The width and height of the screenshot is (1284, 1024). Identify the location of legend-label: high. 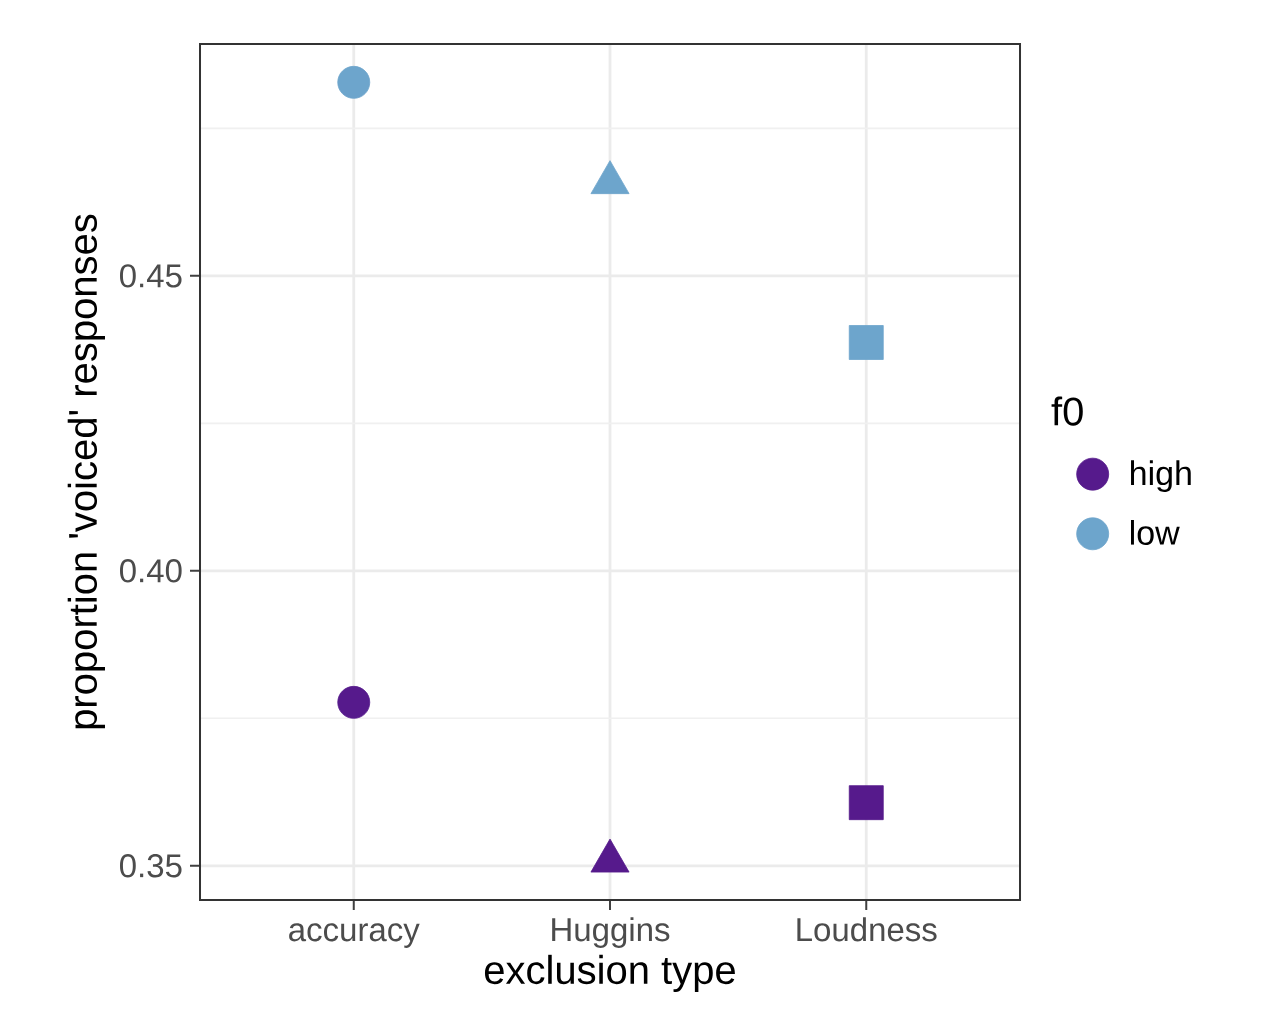
(1161, 476).